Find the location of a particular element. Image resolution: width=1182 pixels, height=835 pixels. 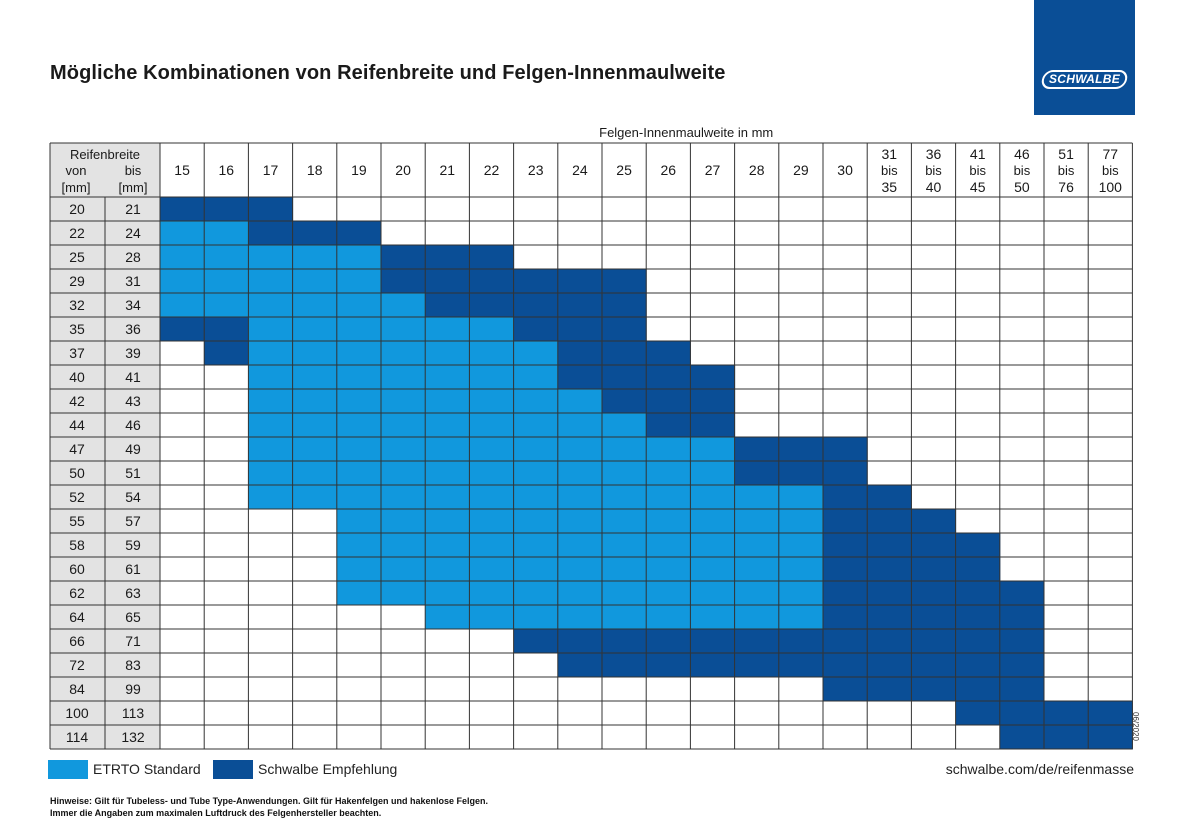

column-header-from: 31 is located at coordinates (890, 154).